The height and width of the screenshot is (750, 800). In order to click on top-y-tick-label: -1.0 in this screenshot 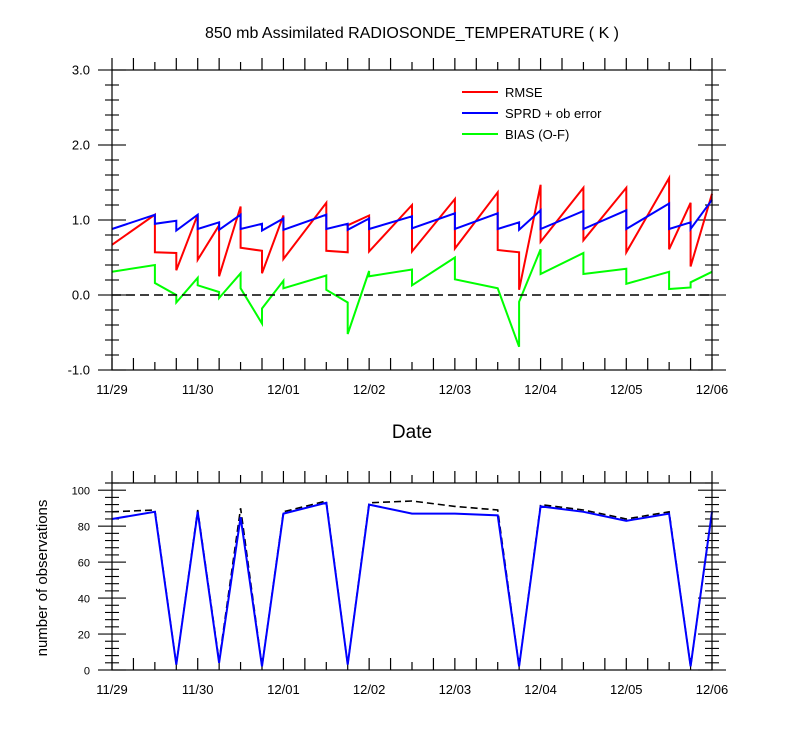, I will do `click(79, 370)`.